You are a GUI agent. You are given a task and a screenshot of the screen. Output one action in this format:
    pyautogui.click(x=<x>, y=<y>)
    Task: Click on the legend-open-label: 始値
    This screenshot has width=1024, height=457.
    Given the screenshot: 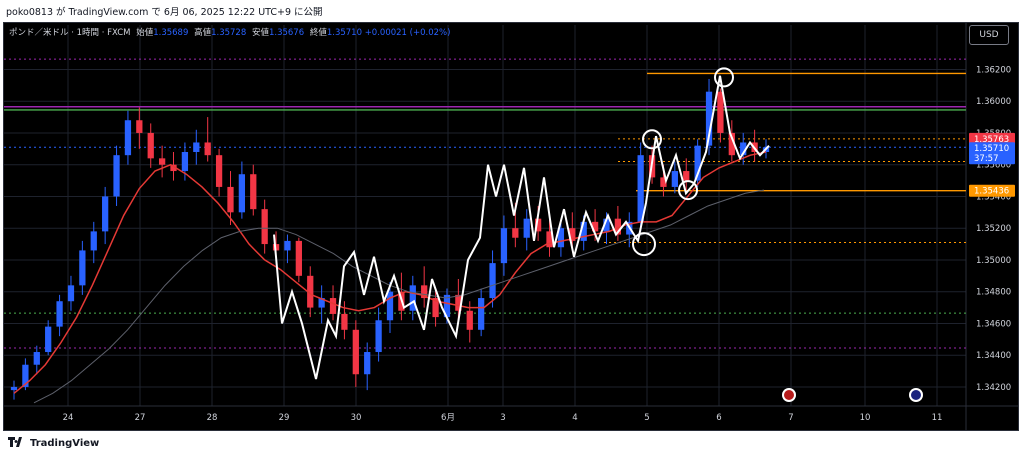 What is the action you would take?
    pyautogui.click(x=145, y=33)
    